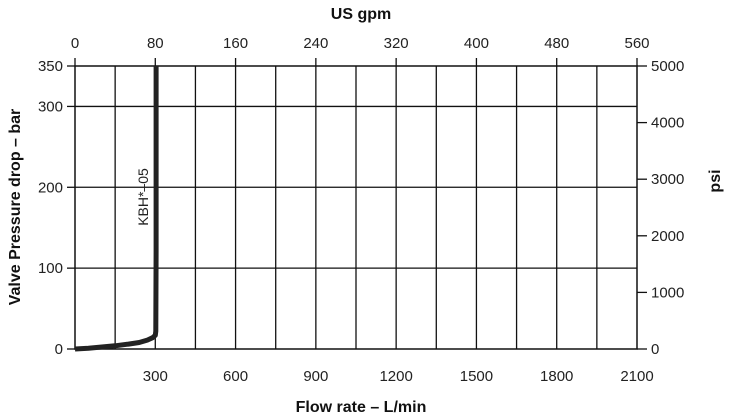 Image resolution: width=733 pixels, height=420 pixels. What do you see at coordinates (361, 407) in the screenshot?
I see `bottom-axis-title: Flow rate – L/min` at bounding box center [361, 407].